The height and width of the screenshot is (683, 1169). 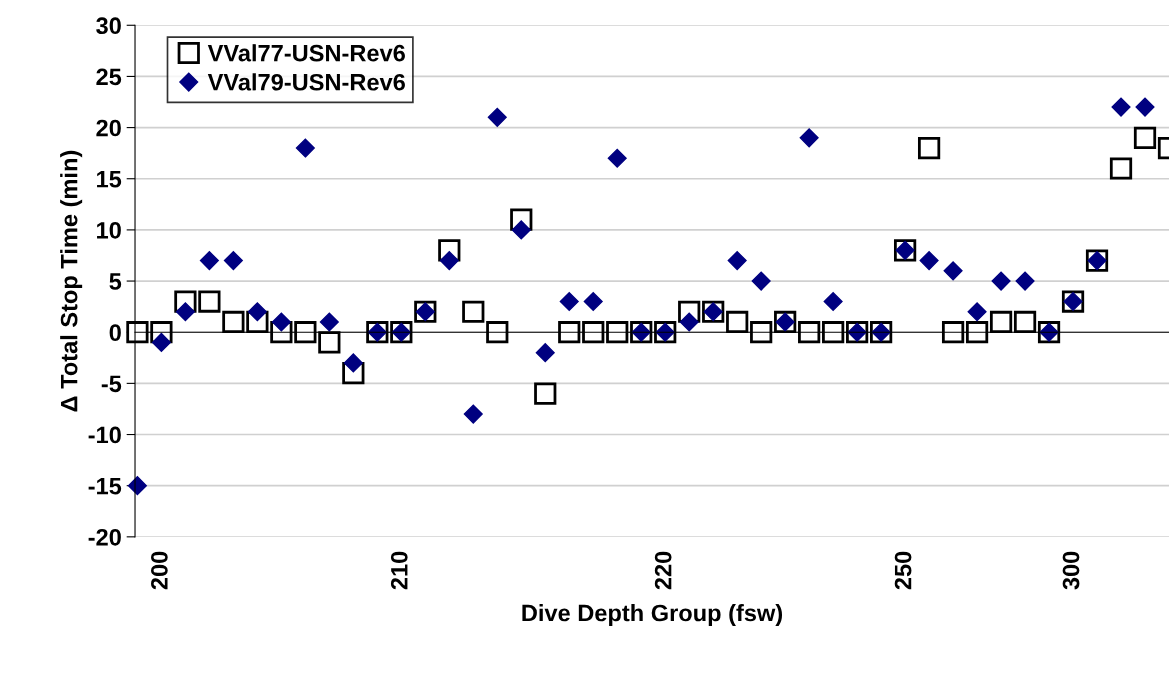 I want to click on y-tick-label: 5, so click(x=115, y=281).